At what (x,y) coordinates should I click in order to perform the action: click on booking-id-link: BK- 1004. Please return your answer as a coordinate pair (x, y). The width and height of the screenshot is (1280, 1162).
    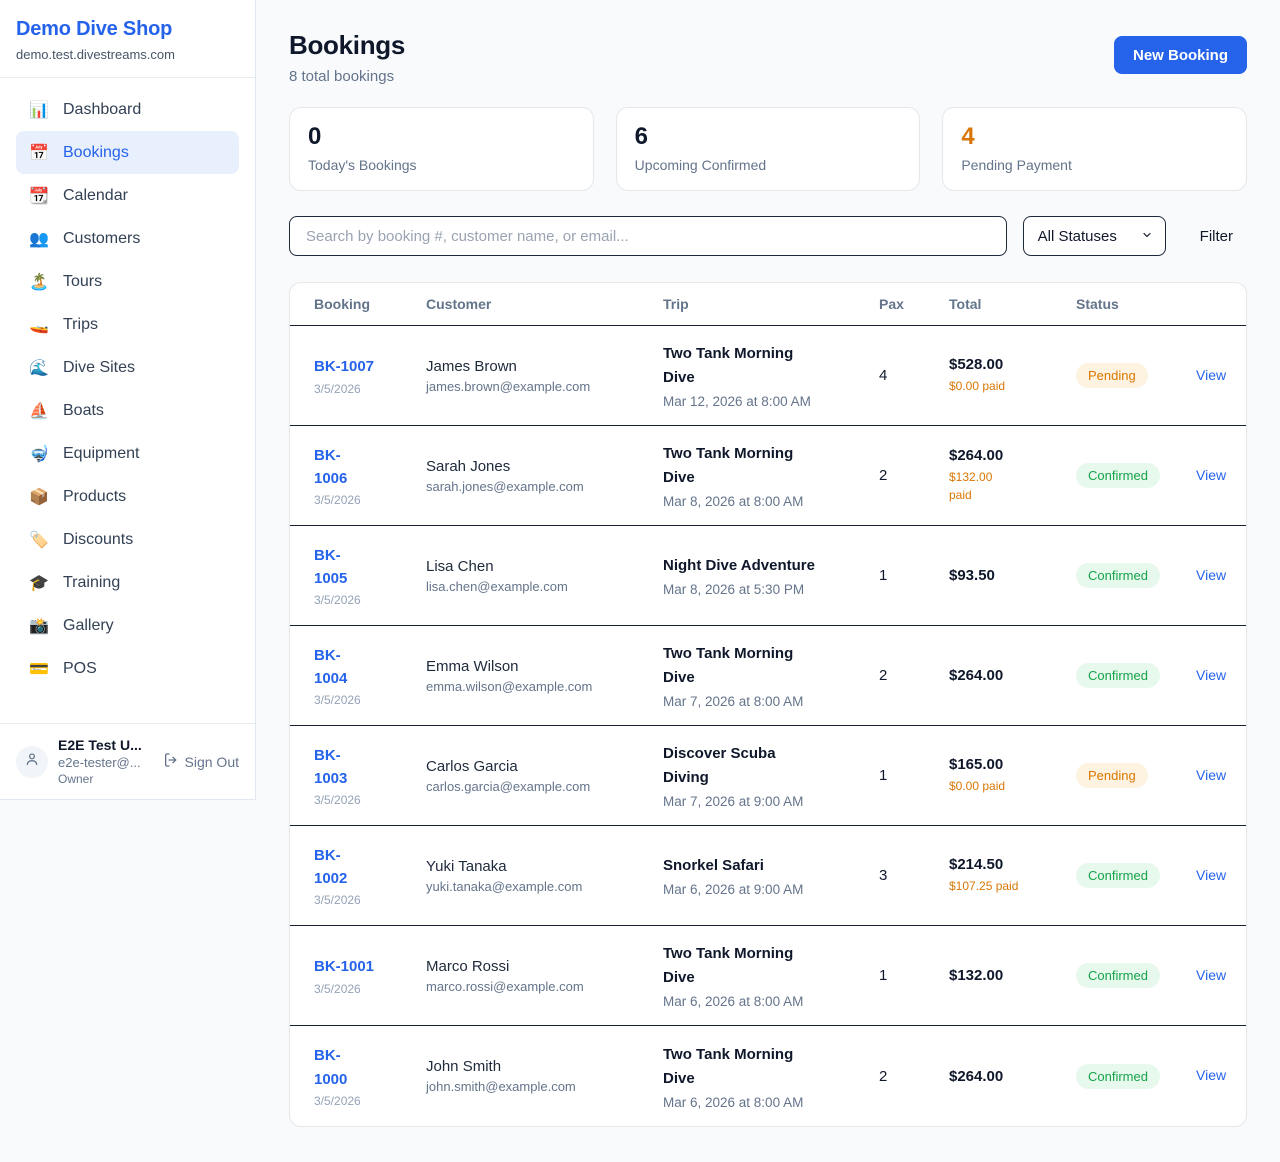
    Looking at the image, I should click on (331, 666).